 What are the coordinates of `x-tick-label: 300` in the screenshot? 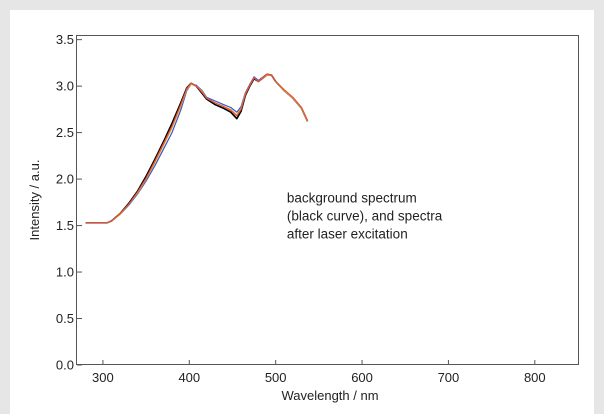 It's located at (103, 377).